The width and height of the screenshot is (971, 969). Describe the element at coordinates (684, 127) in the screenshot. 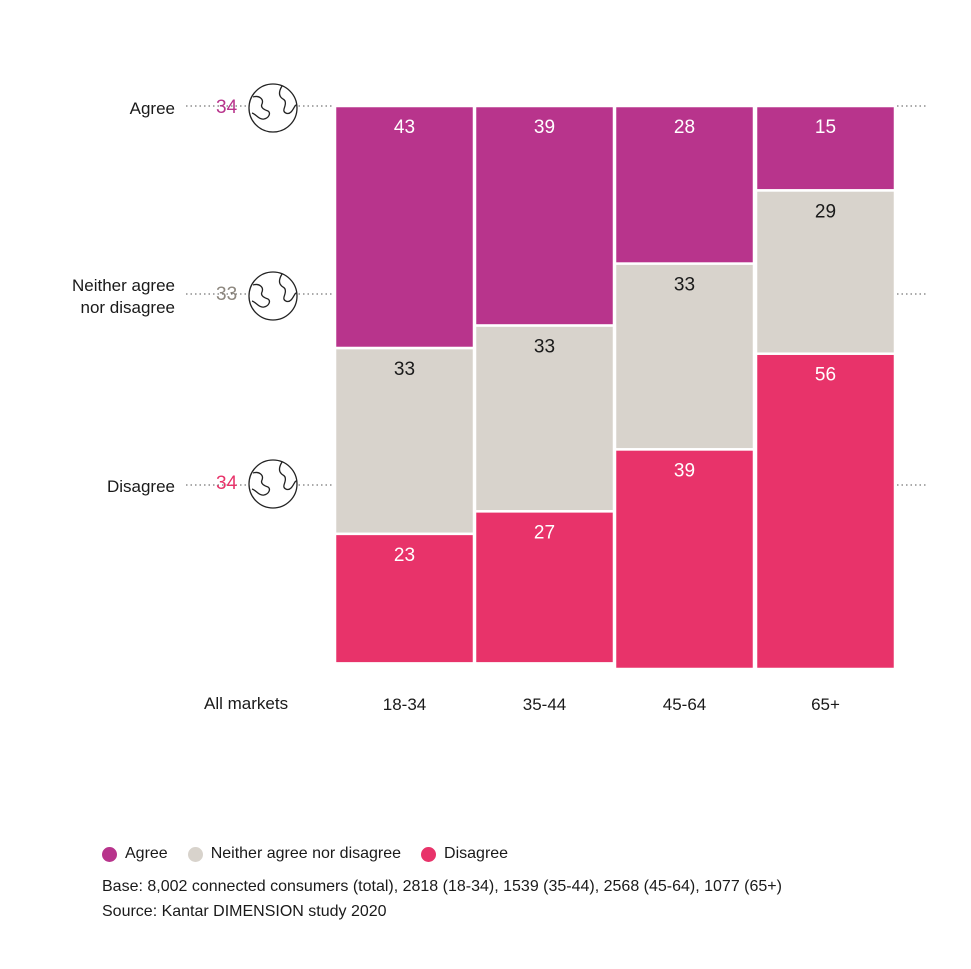

I see `data-label: 28` at that location.